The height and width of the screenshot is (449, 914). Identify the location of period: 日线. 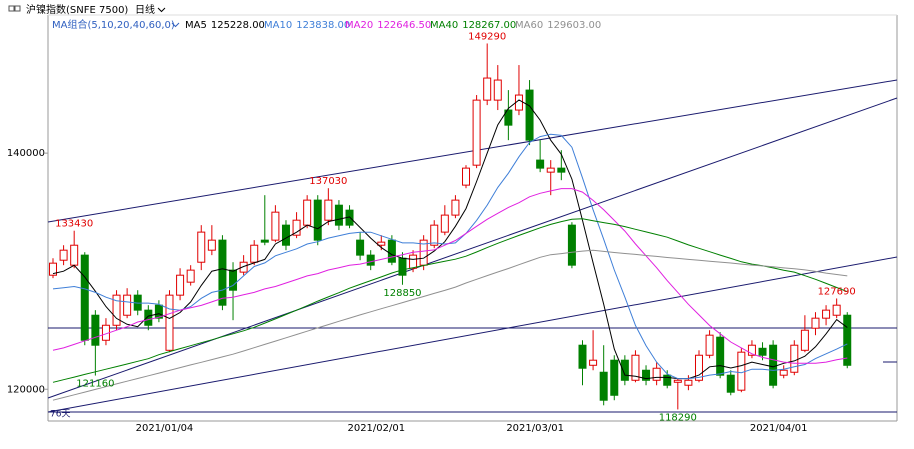
(145, 9).